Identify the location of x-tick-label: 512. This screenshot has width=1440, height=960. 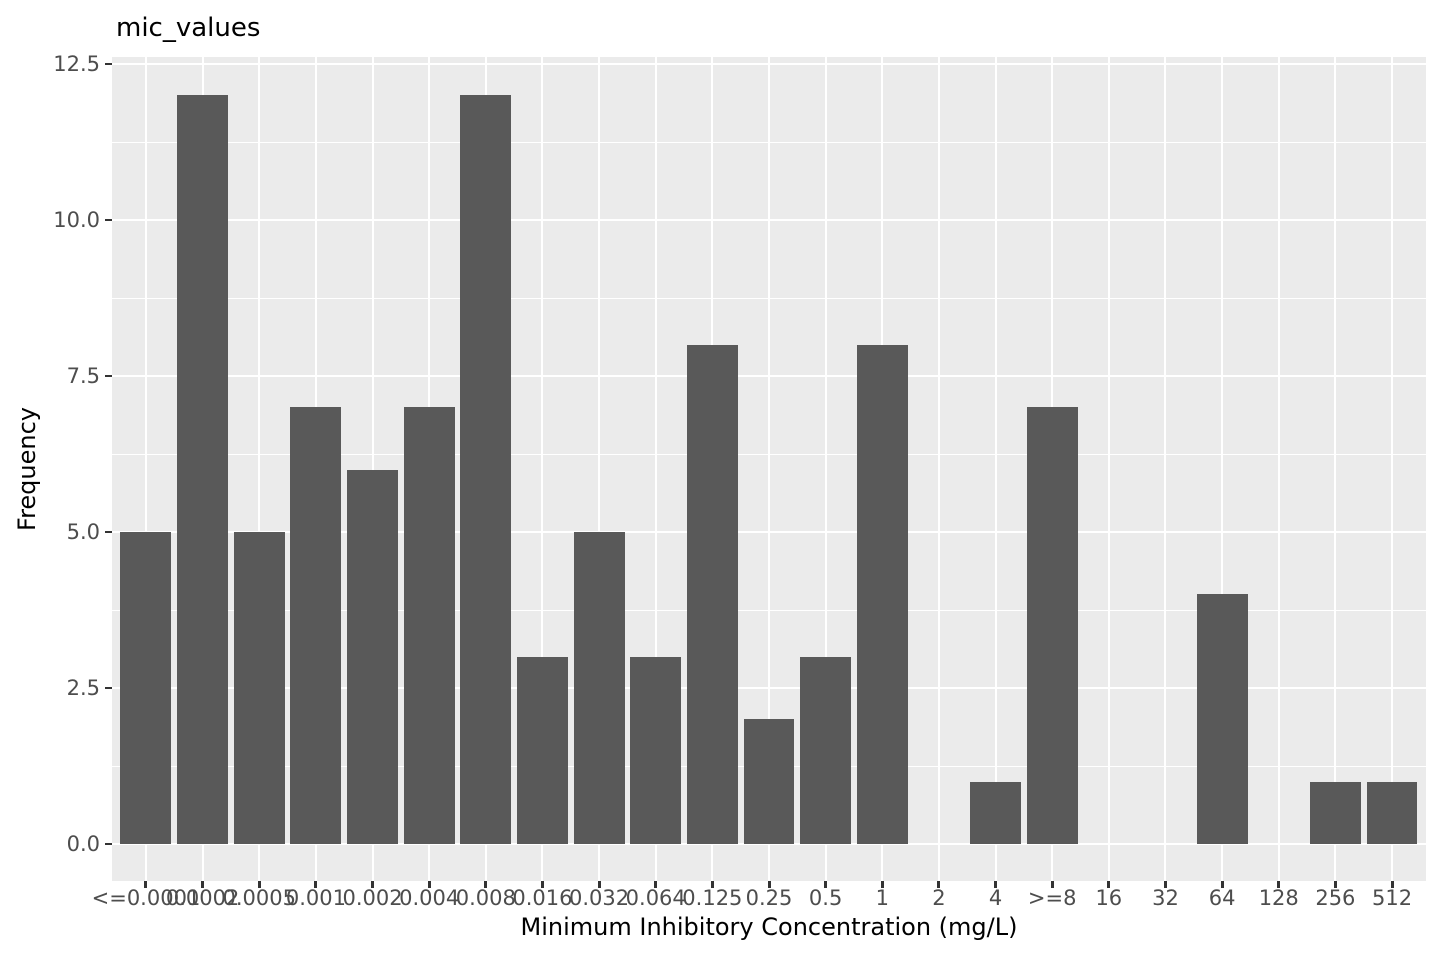
(1392, 898).